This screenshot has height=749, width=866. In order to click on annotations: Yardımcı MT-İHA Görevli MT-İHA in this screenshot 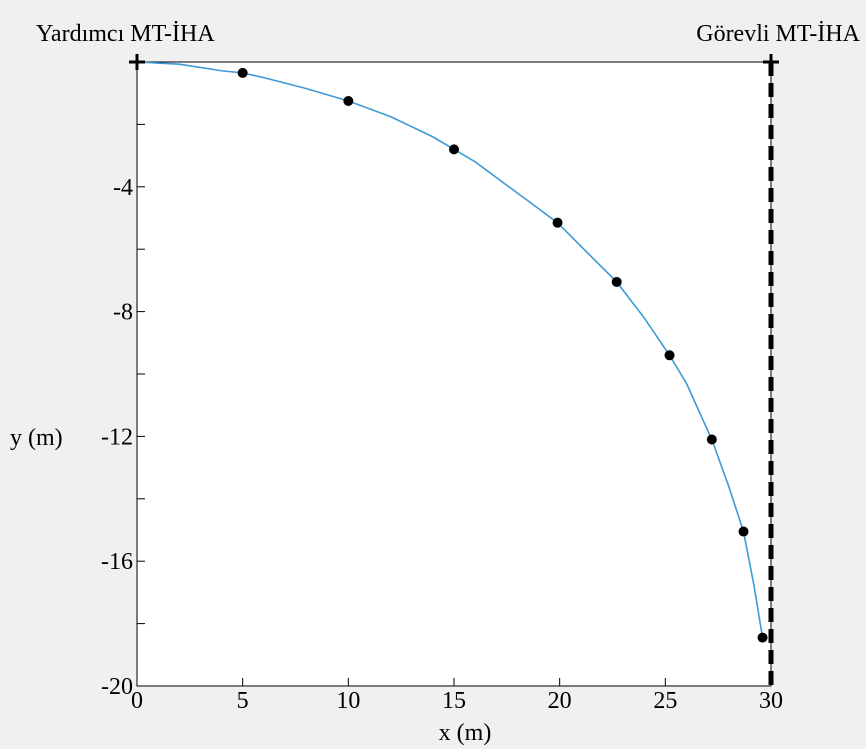, I will do `click(448, 45)`.